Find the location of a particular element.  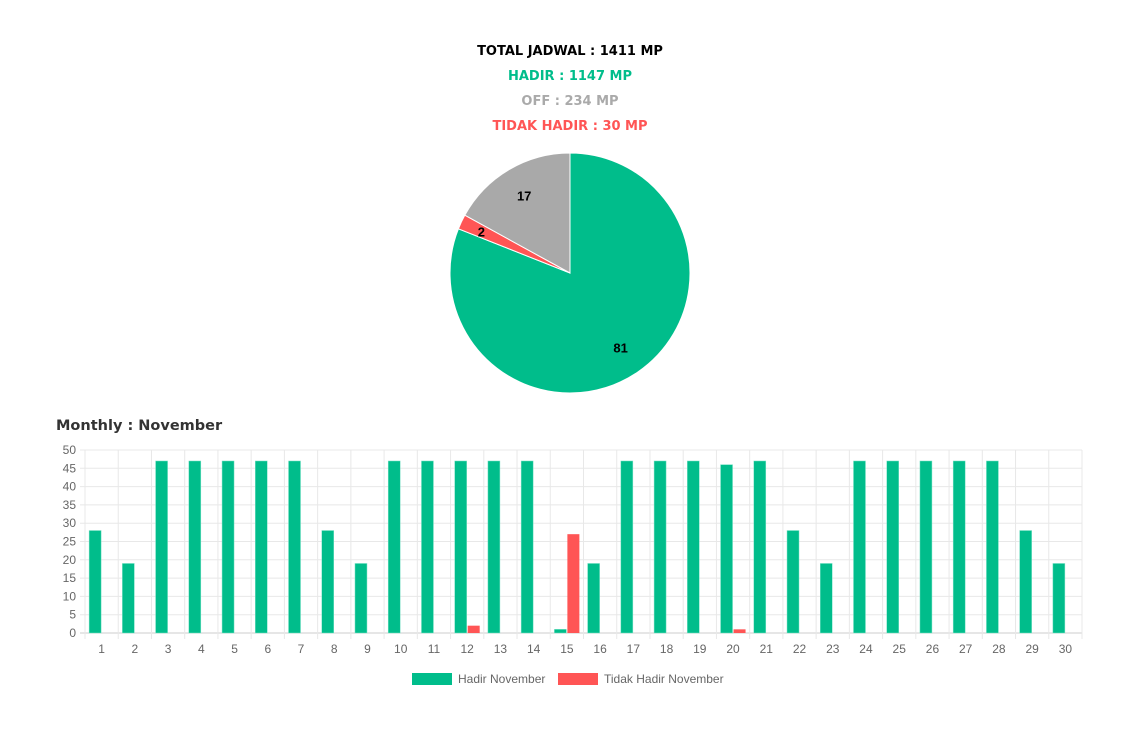

x-tick-label: 25 is located at coordinates (900, 649).